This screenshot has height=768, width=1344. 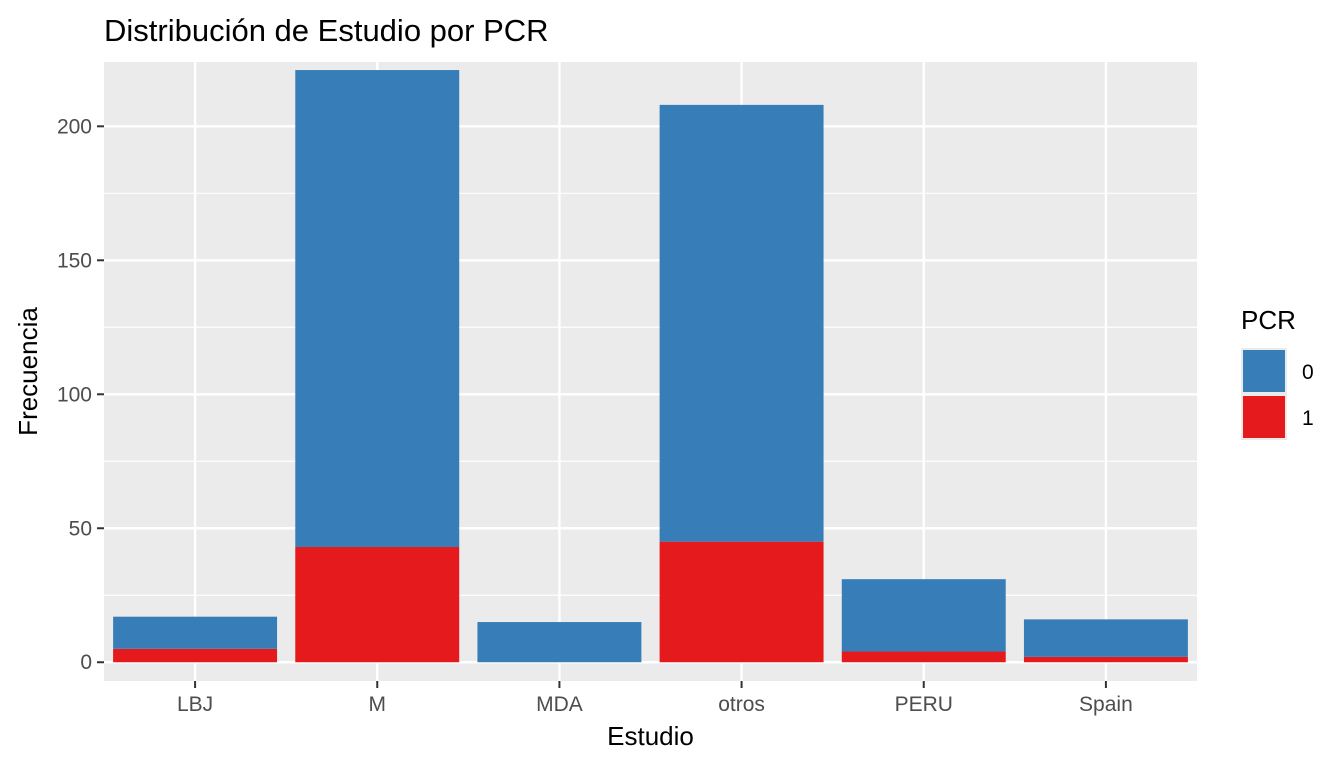 I want to click on y-axis: 0 50 100 150 200, so click(x=80, y=394).